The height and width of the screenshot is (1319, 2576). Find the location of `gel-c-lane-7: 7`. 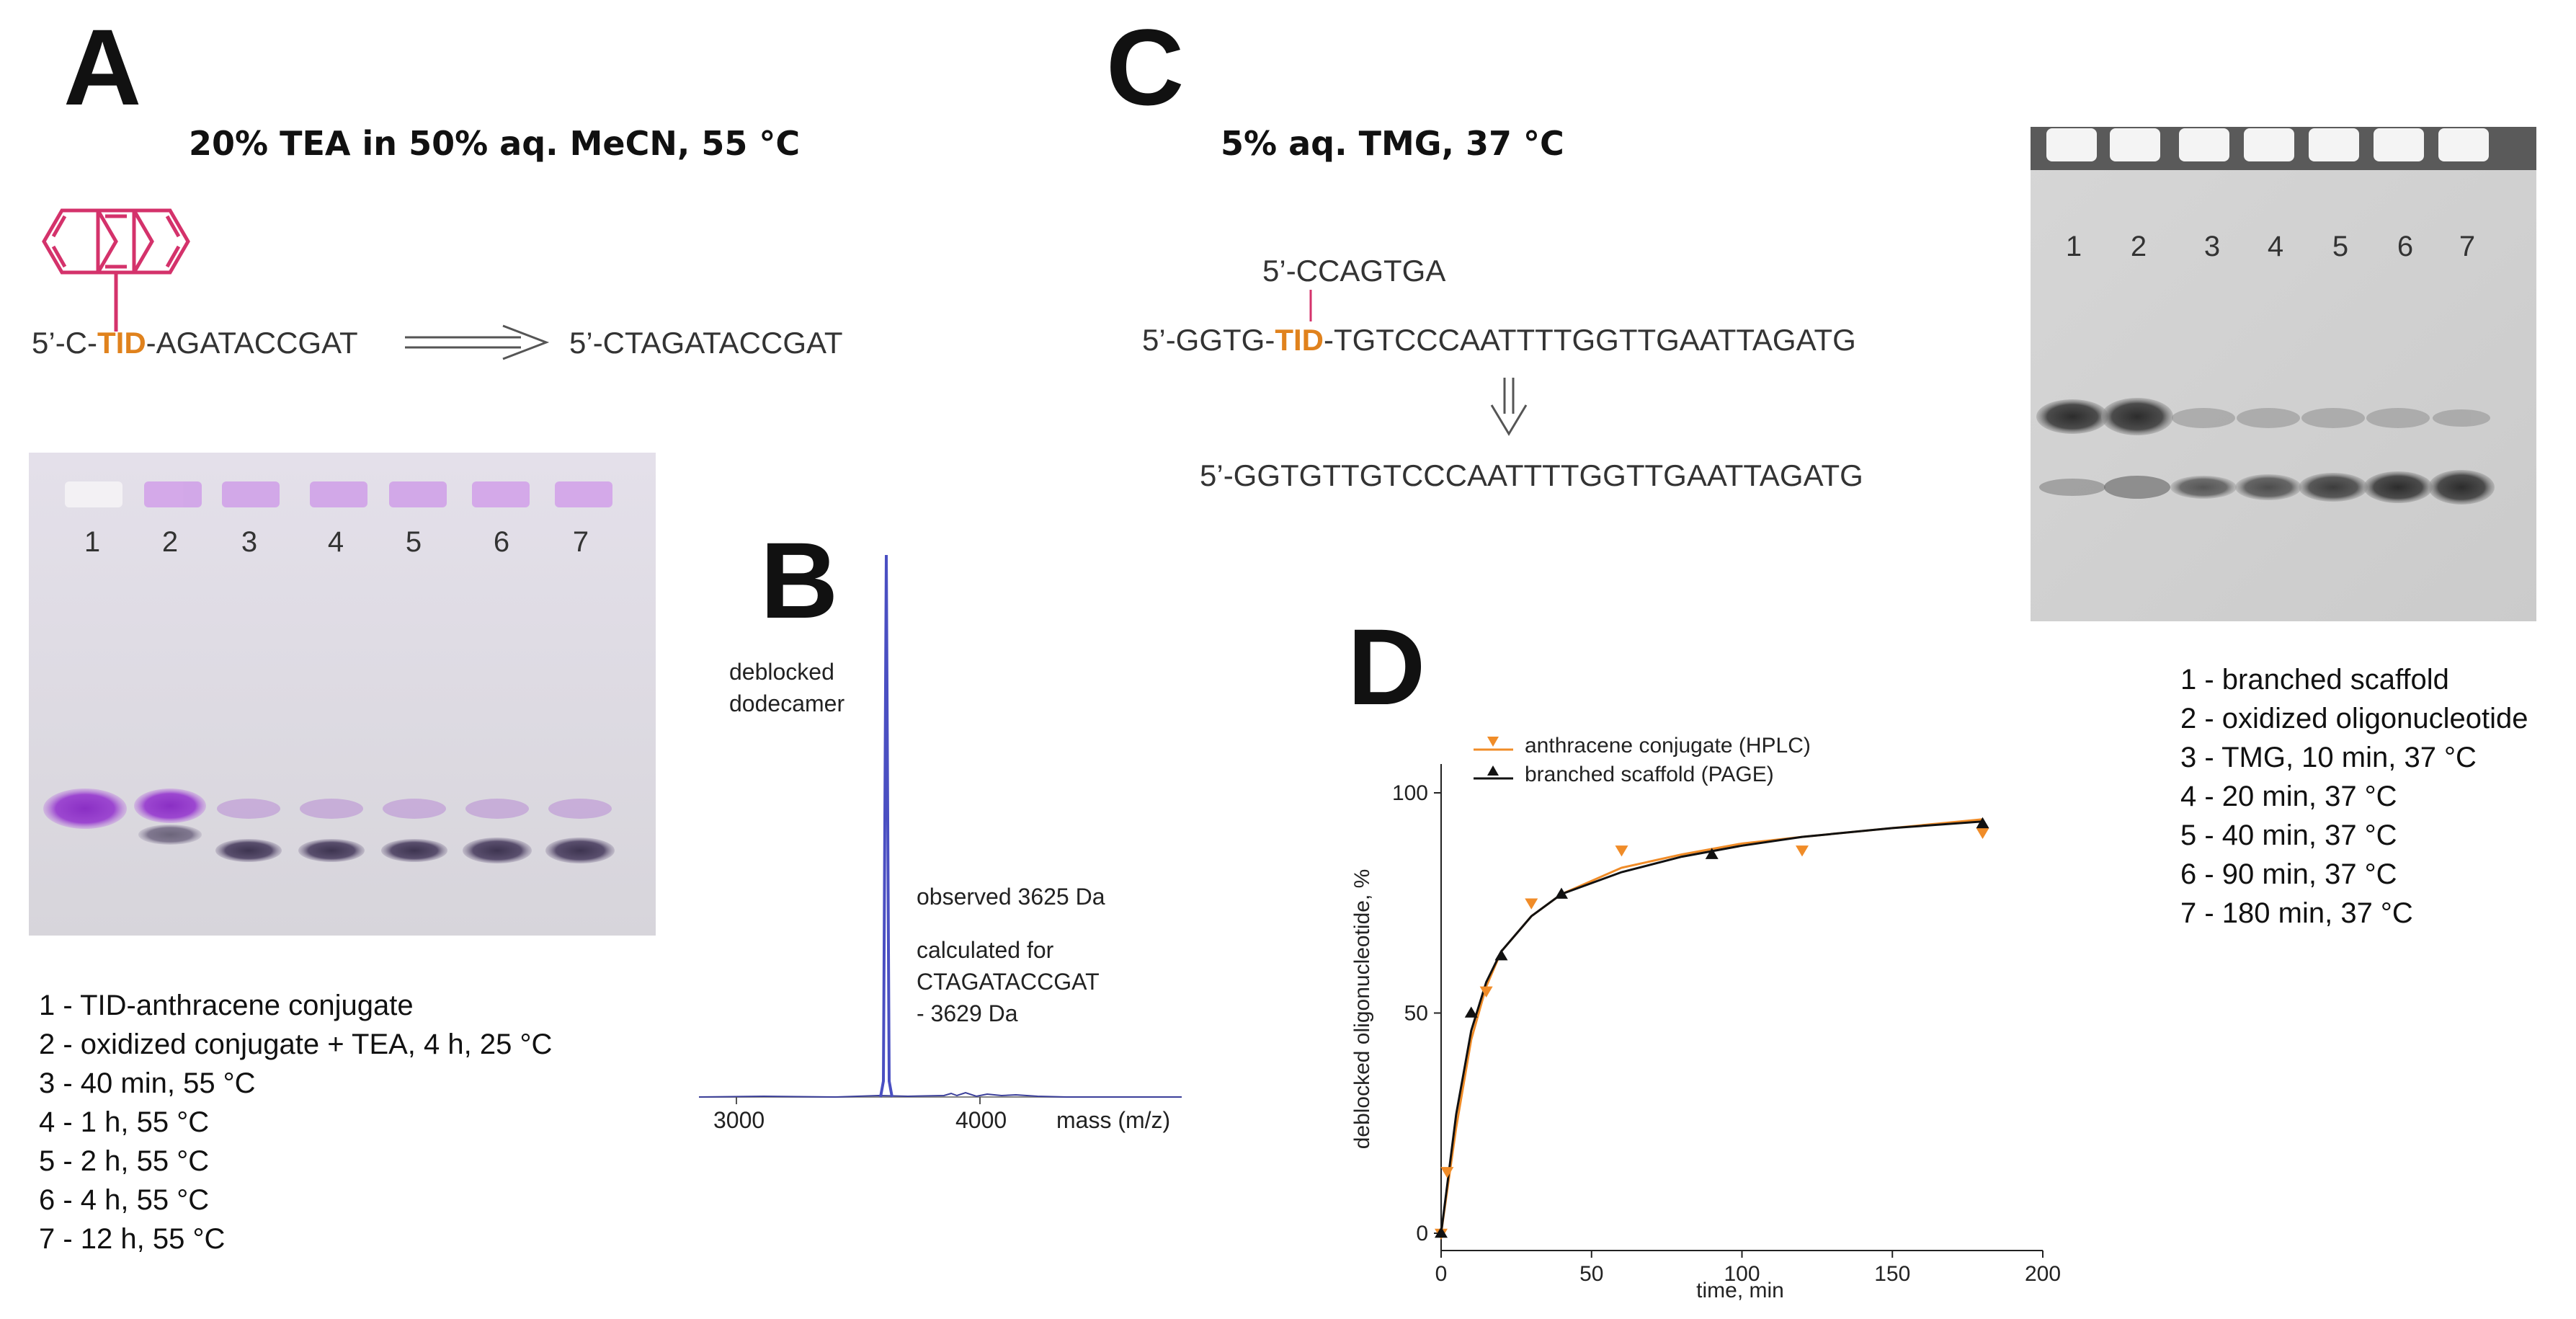

gel-c-lane-7: 7 is located at coordinates (2467, 246).